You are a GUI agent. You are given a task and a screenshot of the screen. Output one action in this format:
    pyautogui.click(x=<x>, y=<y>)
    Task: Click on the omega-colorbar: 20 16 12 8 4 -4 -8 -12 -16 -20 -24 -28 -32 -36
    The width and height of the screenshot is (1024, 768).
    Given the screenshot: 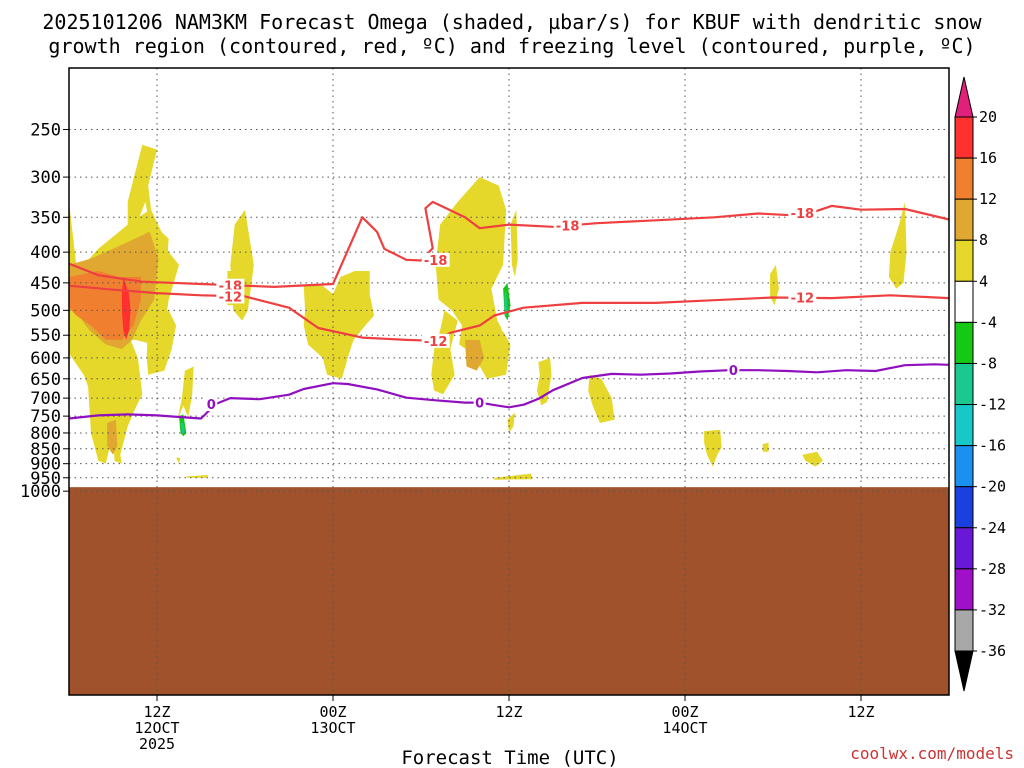 What is the action you would take?
    pyautogui.click(x=980, y=384)
    